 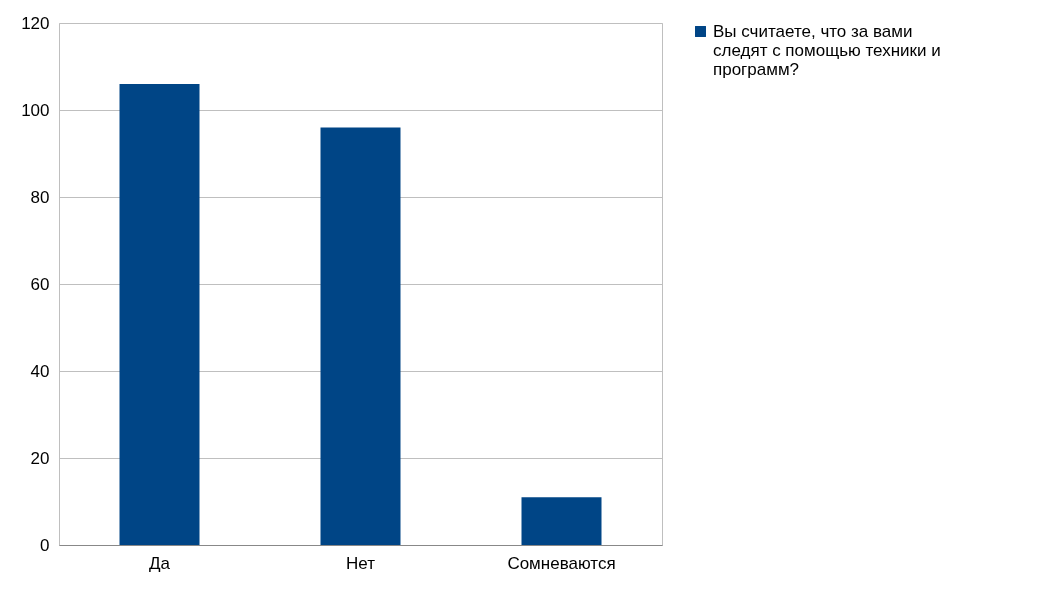 What do you see at coordinates (45, 545) in the screenshot?
I see `y-tick-label: 0` at bounding box center [45, 545].